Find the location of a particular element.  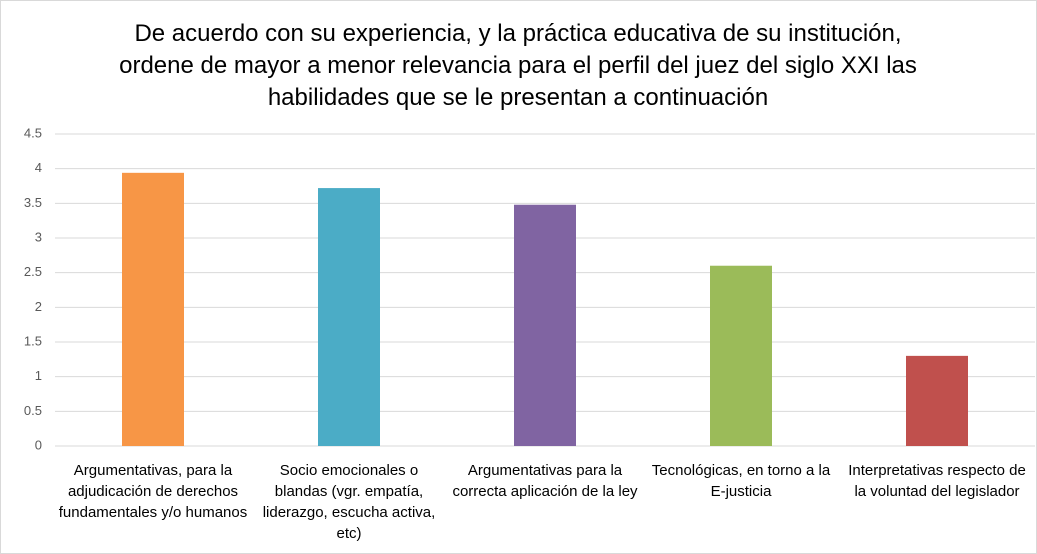

y-tick-label: 1.5 is located at coordinates (33, 340).